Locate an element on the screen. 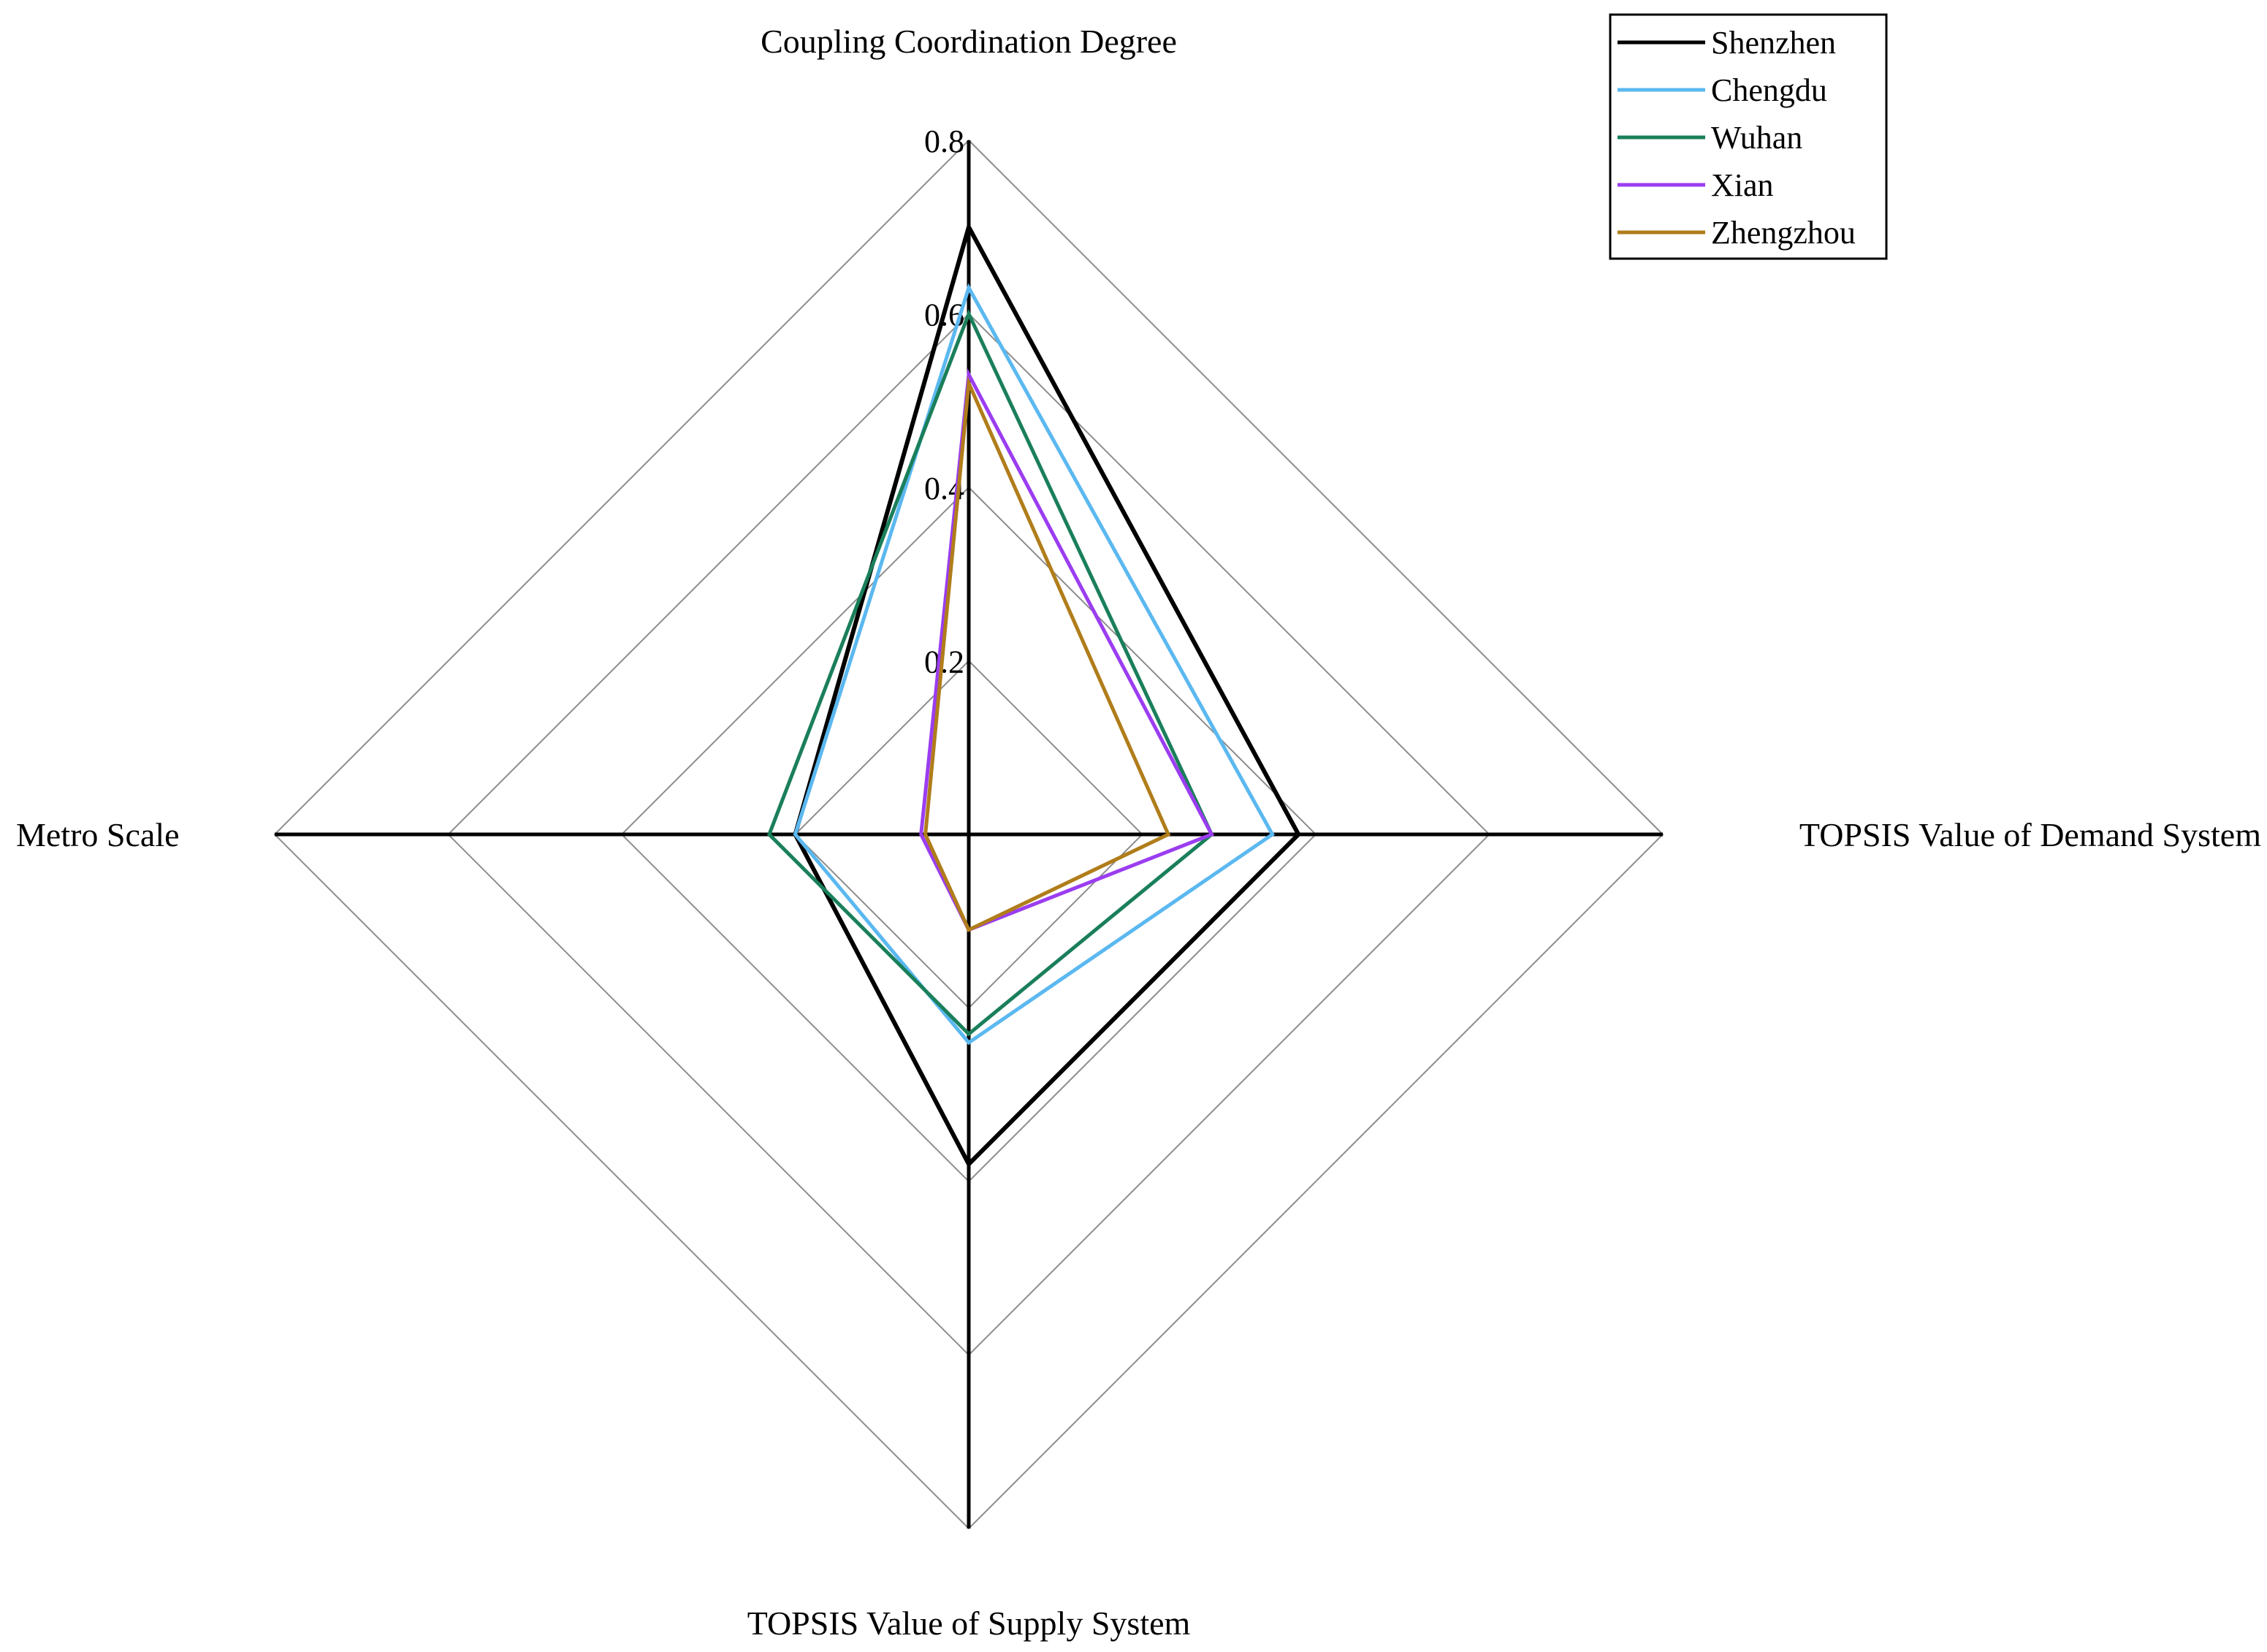 The image size is (2267, 1652). axis-label-coupling: Coupling Coordination Degree is located at coordinates (969, 41).